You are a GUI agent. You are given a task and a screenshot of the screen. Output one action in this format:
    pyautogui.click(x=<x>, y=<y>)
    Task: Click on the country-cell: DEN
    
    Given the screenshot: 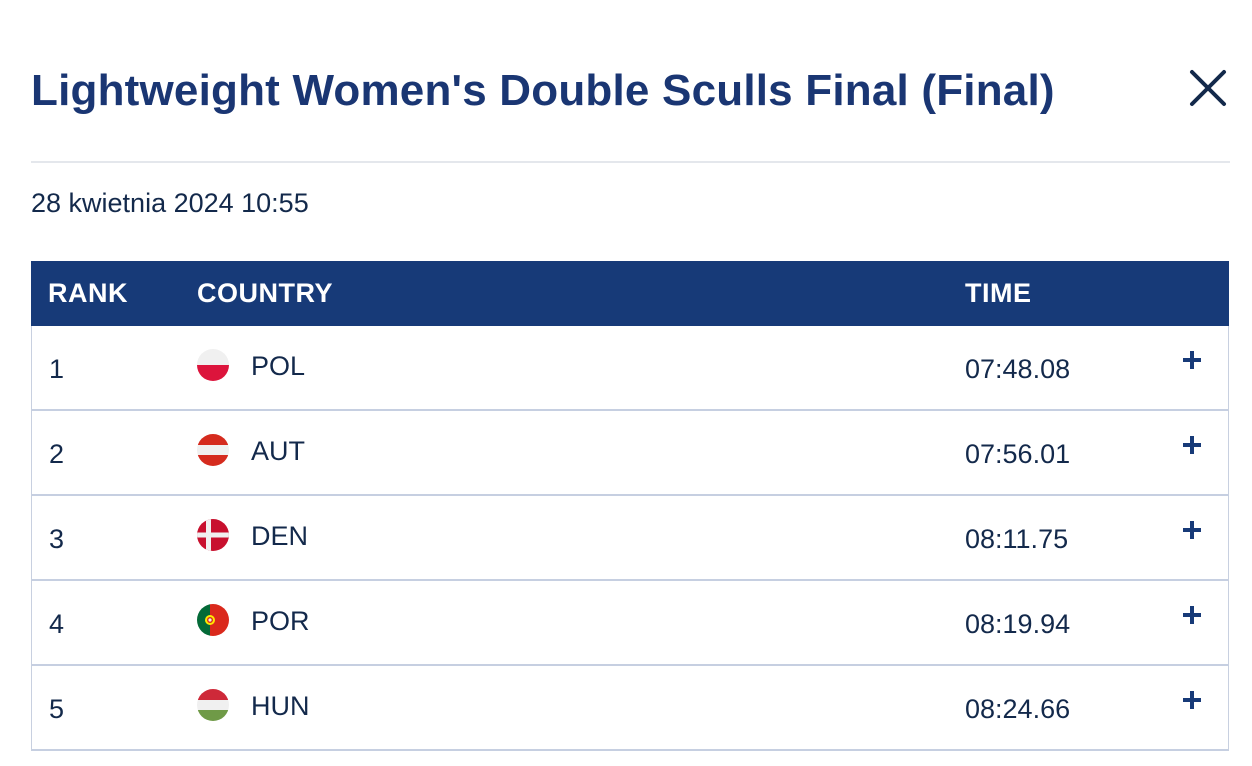 What is the action you would take?
    pyautogui.click(x=280, y=536)
    